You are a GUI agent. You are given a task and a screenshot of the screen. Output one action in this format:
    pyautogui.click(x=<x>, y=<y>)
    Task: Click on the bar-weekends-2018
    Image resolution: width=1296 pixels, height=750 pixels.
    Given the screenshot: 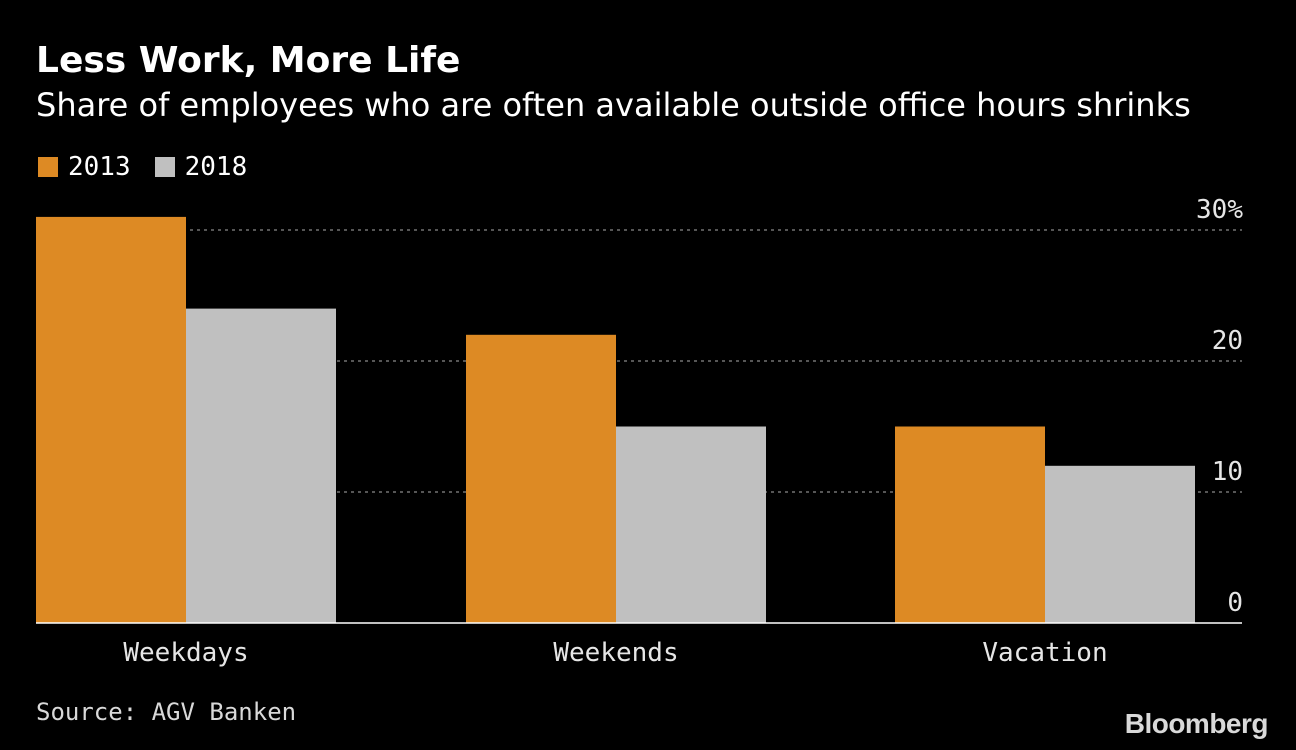 What is the action you would take?
    pyautogui.click(x=691, y=524)
    